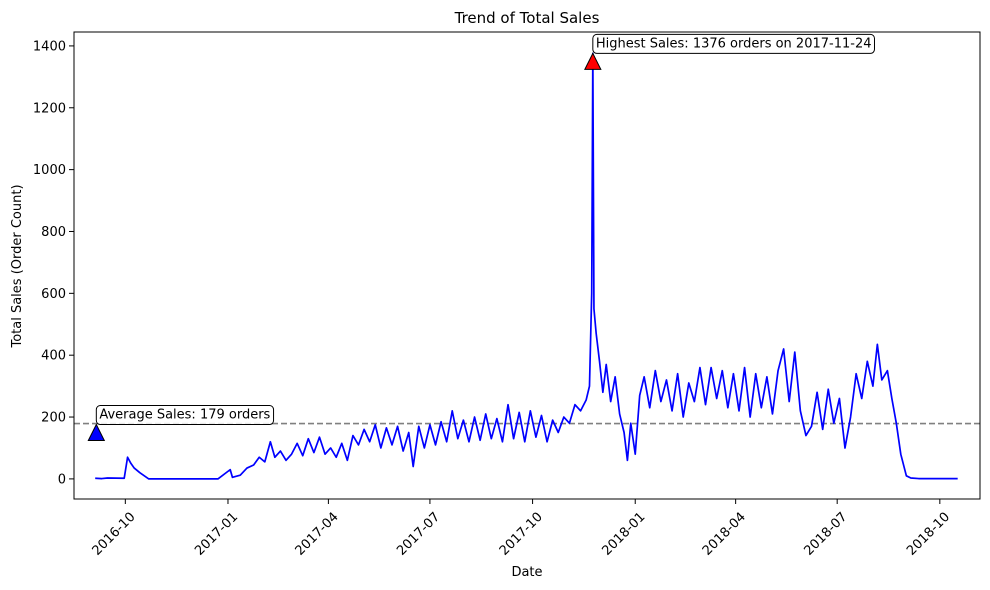 The width and height of the screenshot is (990, 590). What do you see at coordinates (623, 534) in the screenshot?
I see `x-tick-label: 2018-01` at bounding box center [623, 534].